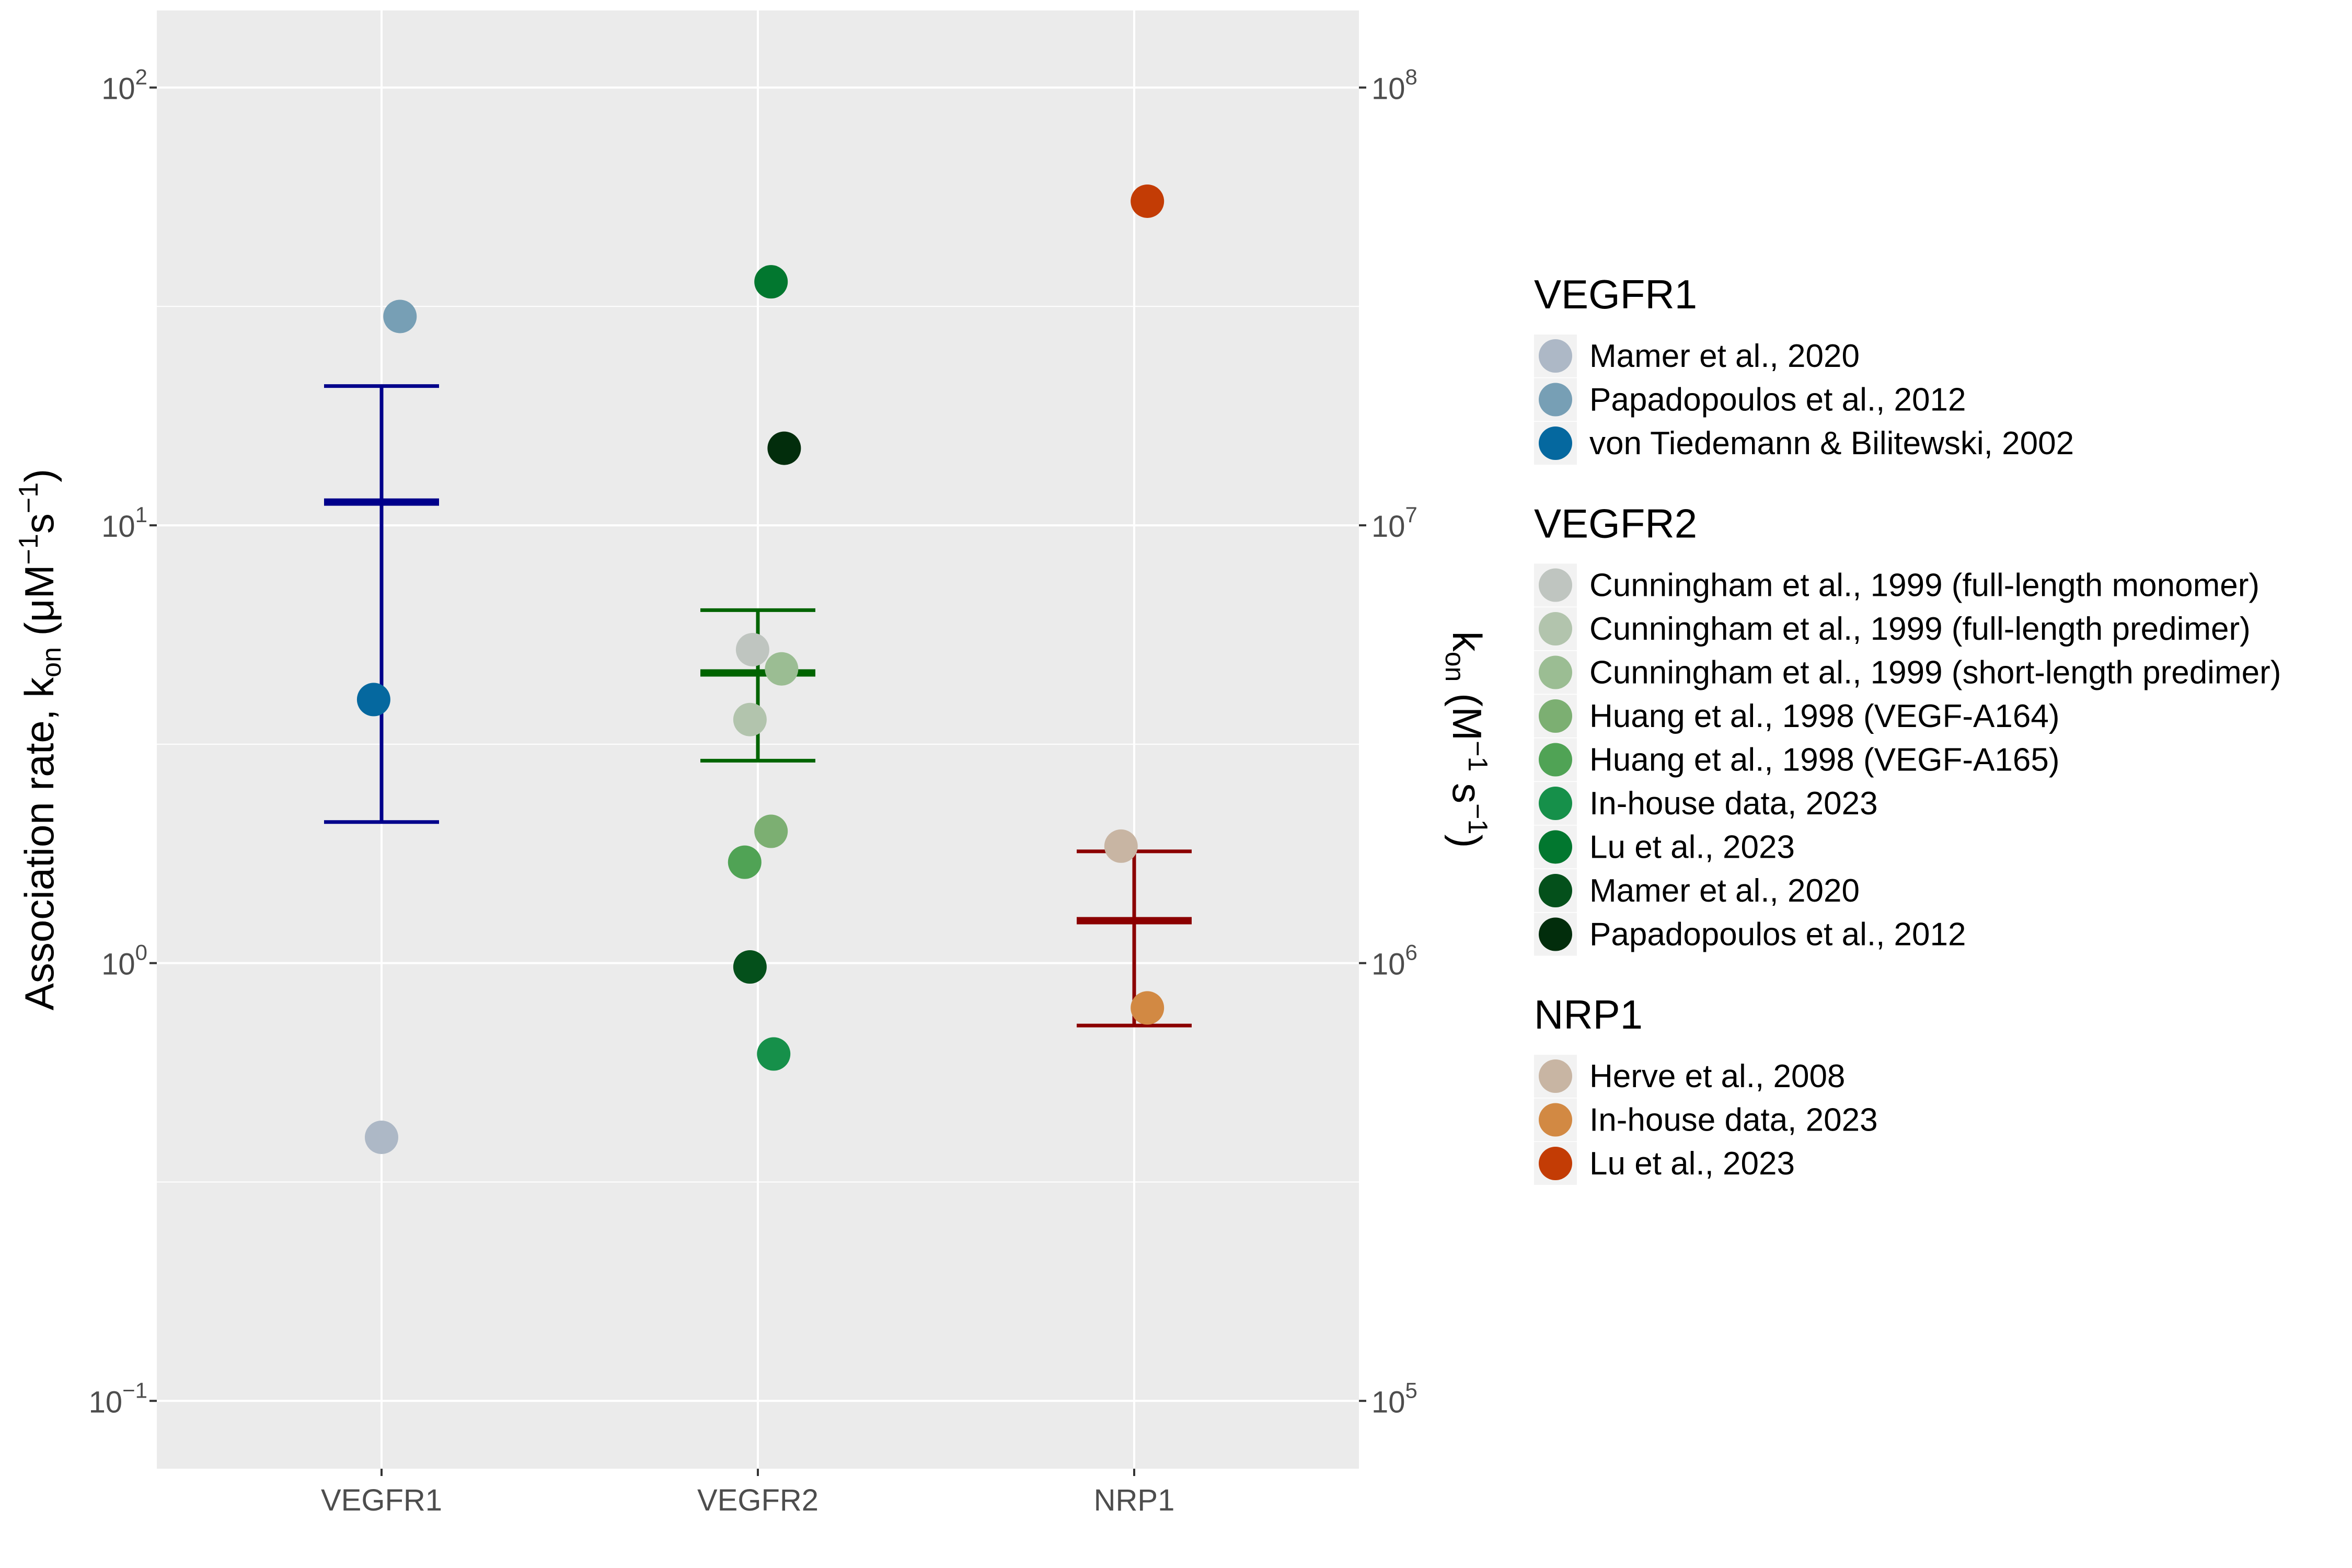  Describe the element at coordinates (1615, 524) in the screenshot. I see `legend-title-vegfr2: VEGFR2` at that location.